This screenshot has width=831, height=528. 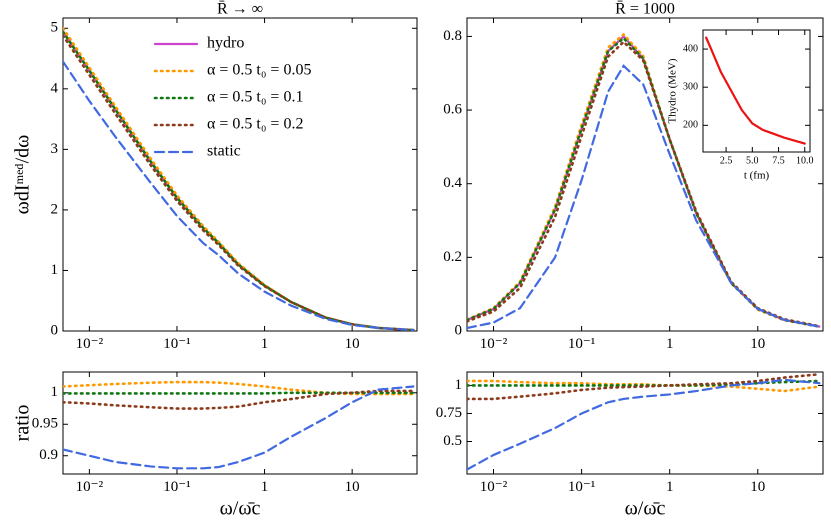 What do you see at coordinates (225, 43) in the screenshot?
I see `legend-label: hydro` at bounding box center [225, 43].